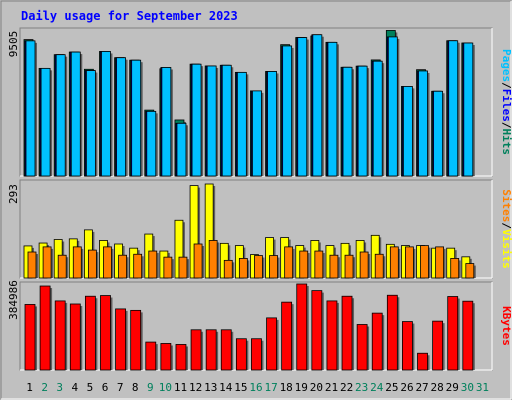  What do you see at coordinates (29, 387) in the screenshot?
I see `x-tick-label: 1` at bounding box center [29, 387].